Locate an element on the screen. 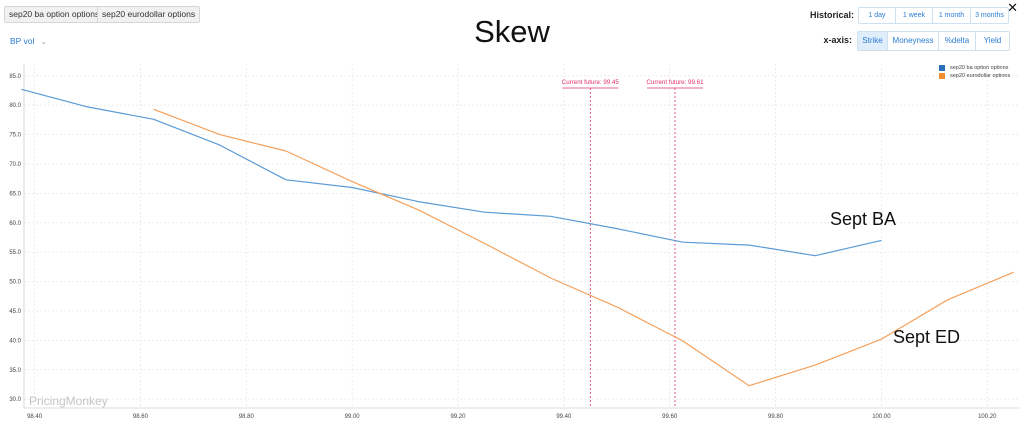 The image size is (1024, 429). historical-1-month: 1 month is located at coordinates (952, 15).